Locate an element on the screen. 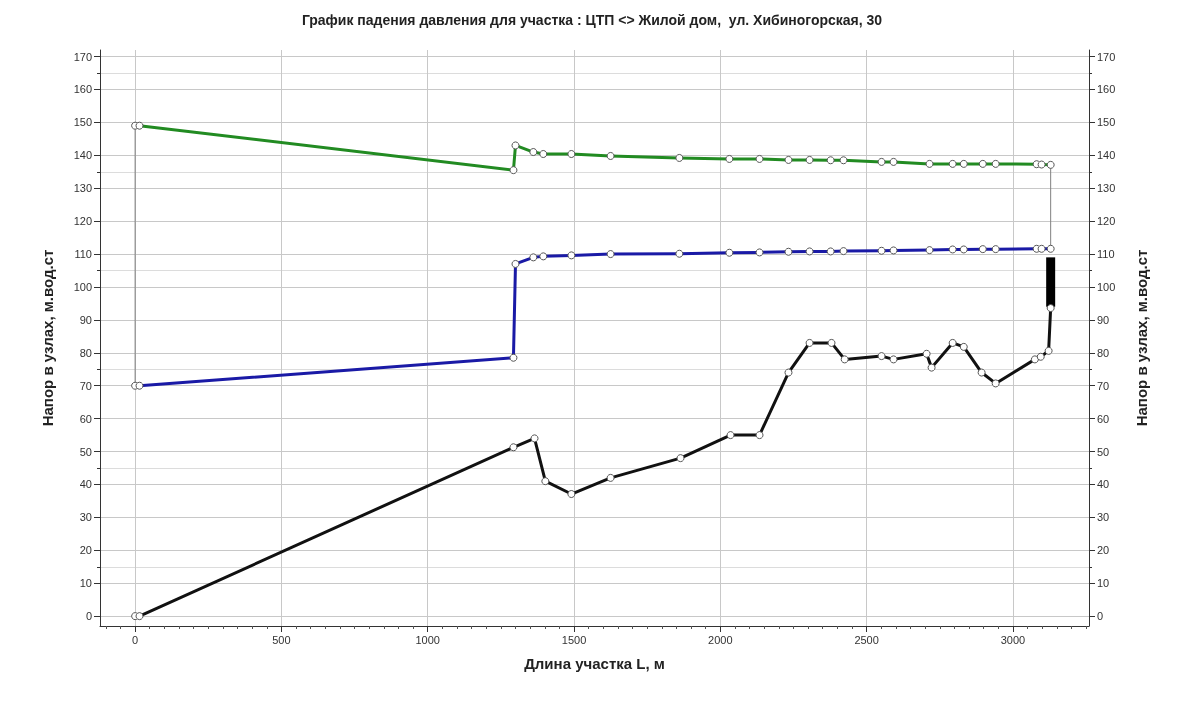  y-tick-label: 130 is located at coordinates (82, 188).